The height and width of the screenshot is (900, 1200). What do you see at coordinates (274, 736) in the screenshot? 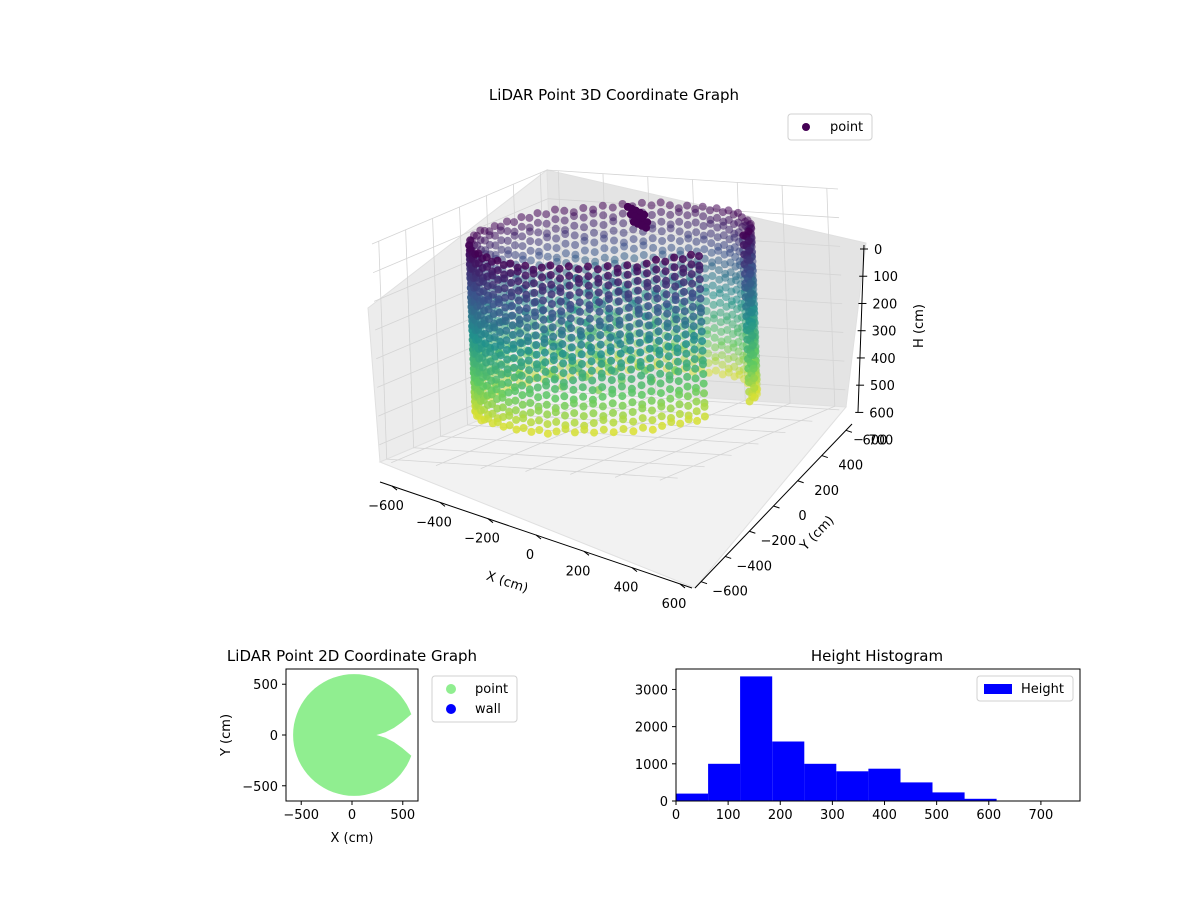
I see `y-tick-label-2d: 0` at bounding box center [274, 736].